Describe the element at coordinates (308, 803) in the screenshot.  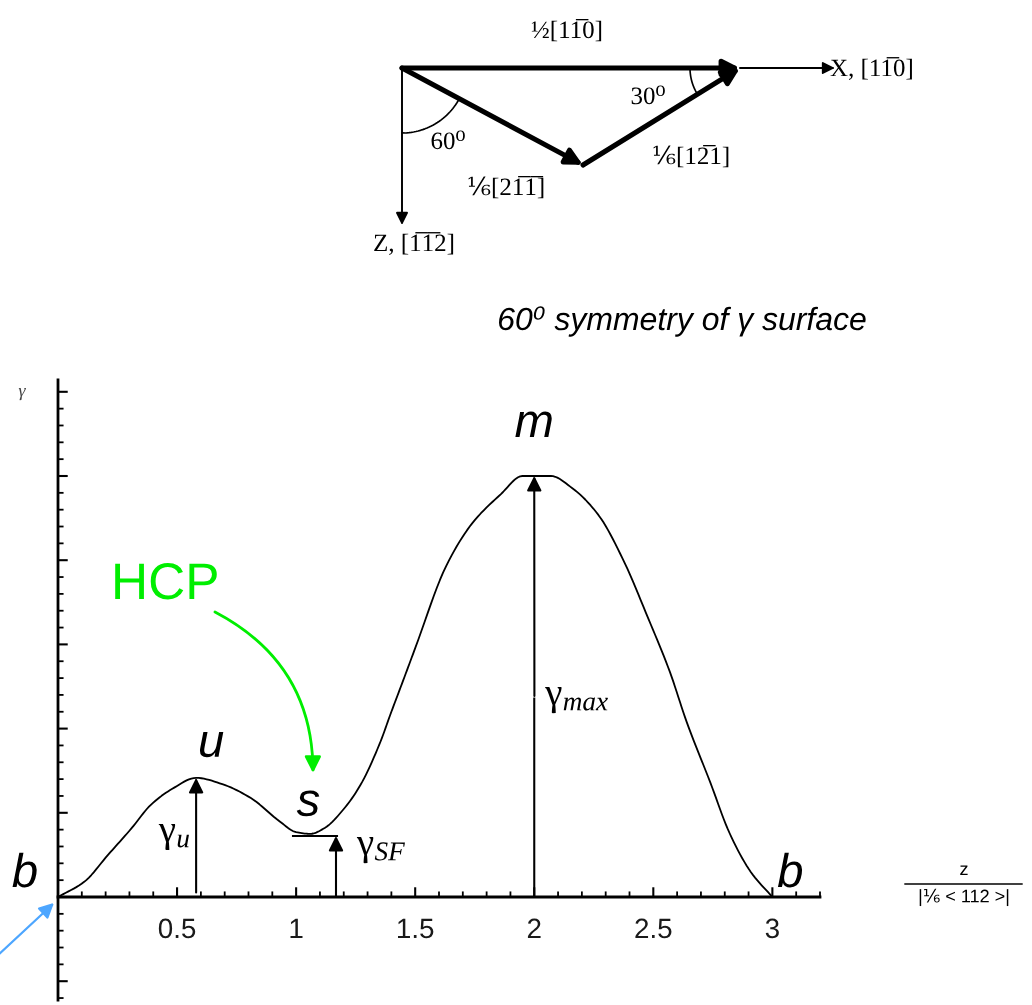
I see `annotation: s` at that location.